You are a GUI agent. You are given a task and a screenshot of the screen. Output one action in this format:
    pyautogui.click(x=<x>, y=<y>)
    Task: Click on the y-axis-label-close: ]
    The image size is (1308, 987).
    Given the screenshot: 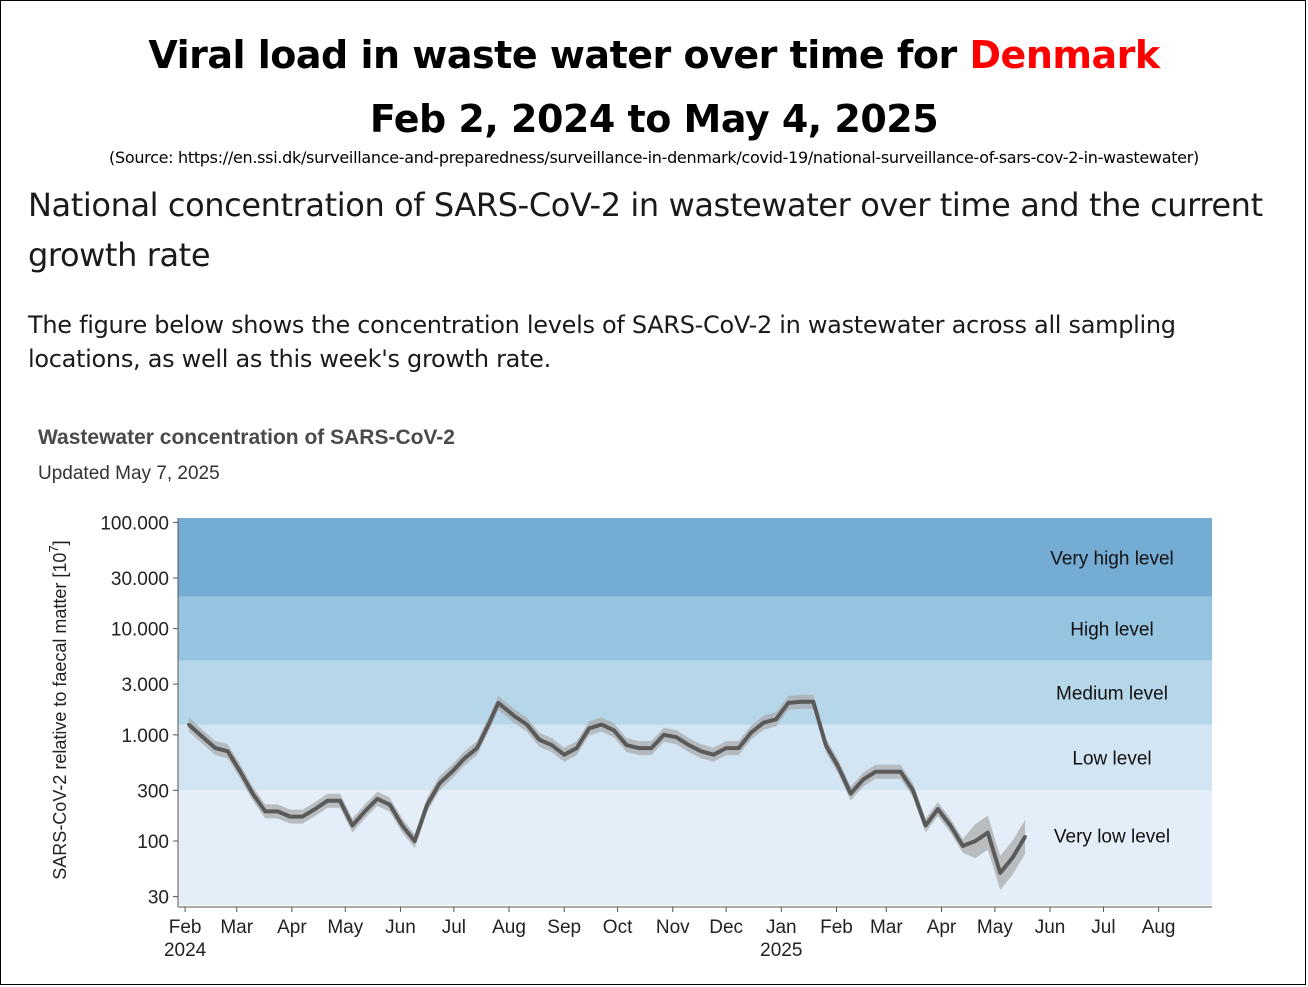 What is the action you would take?
    pyautogui.click(x=60, y=542)
    